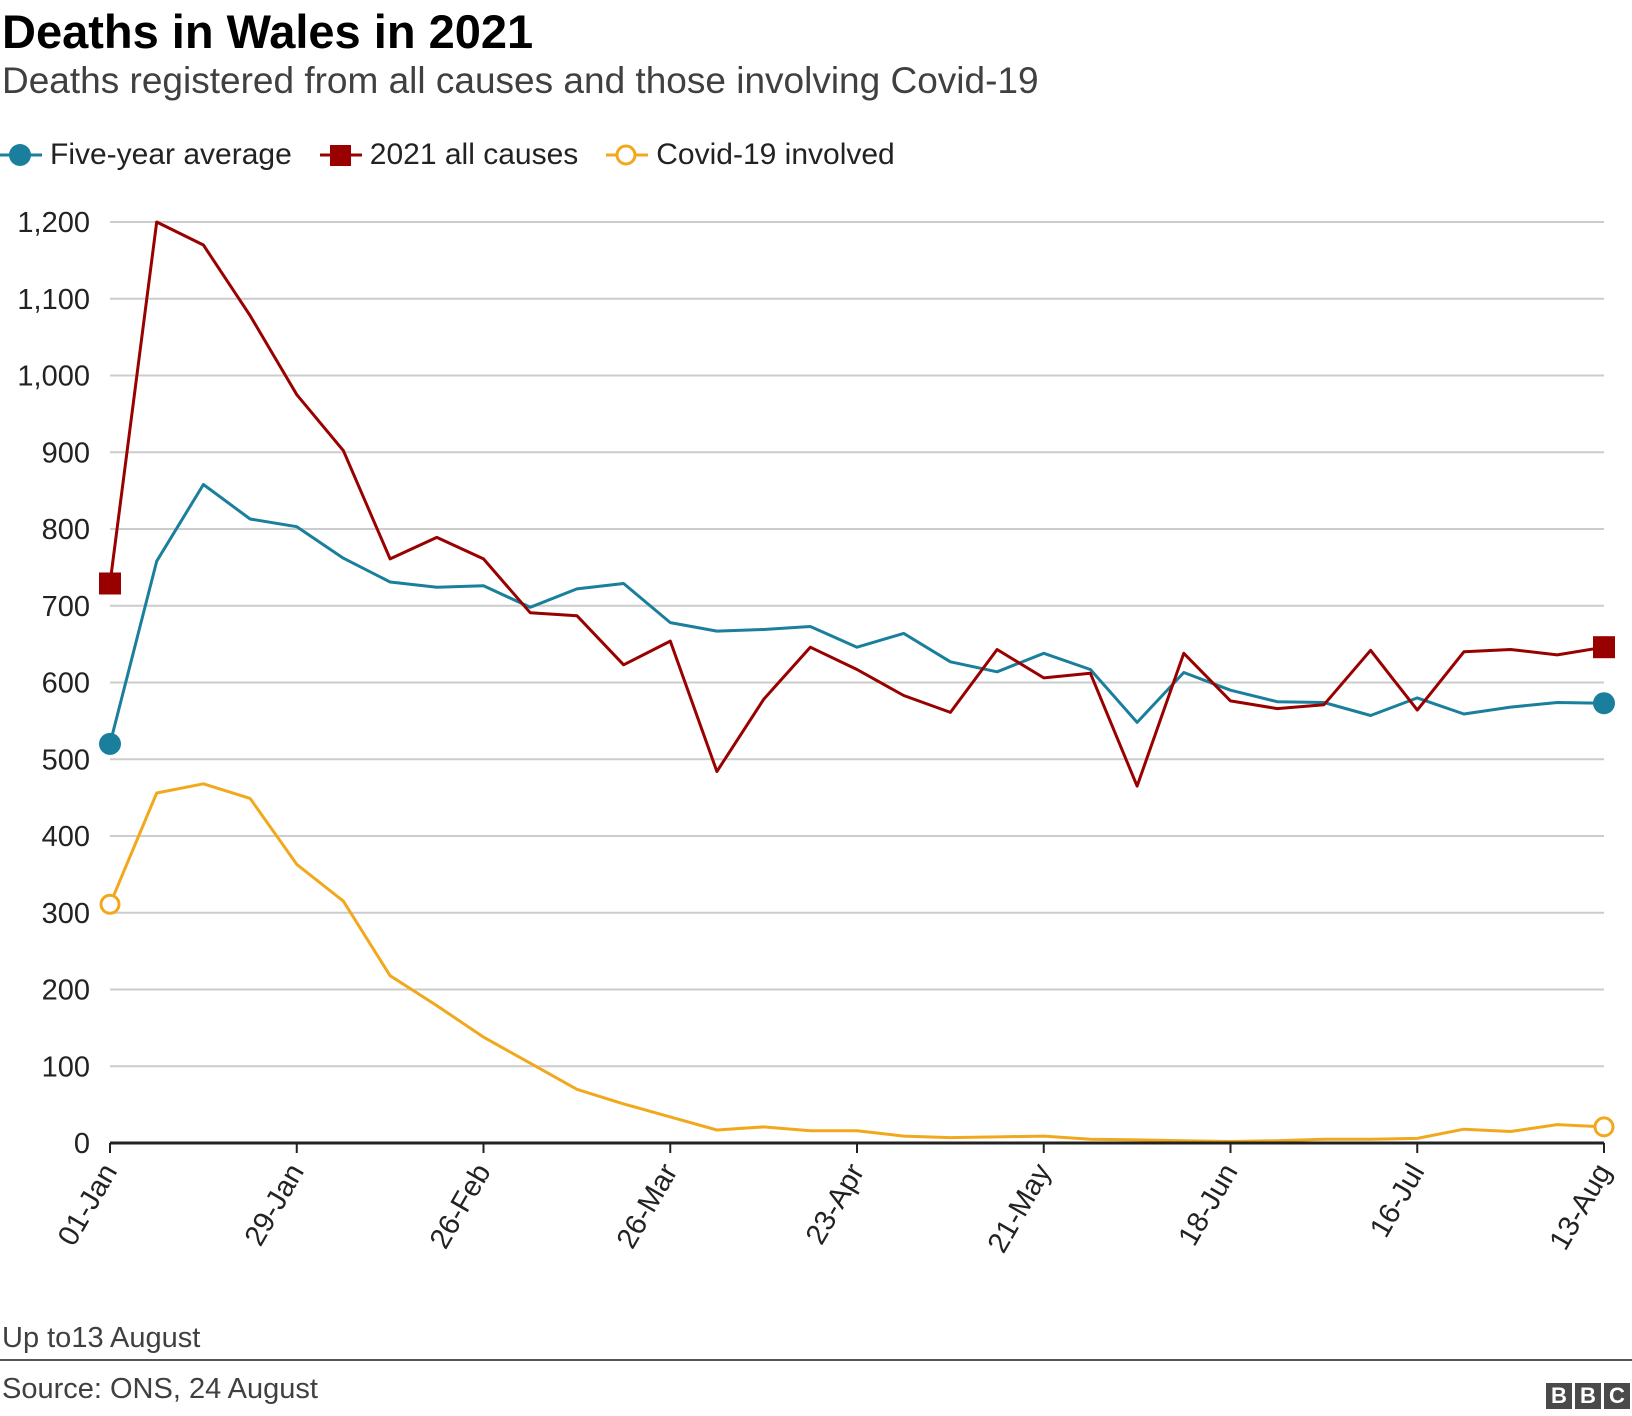 This screenshot has height=1416, width=1632. I want to click on chart-title: Deaths in Wales in 2021, so click(268, 31).